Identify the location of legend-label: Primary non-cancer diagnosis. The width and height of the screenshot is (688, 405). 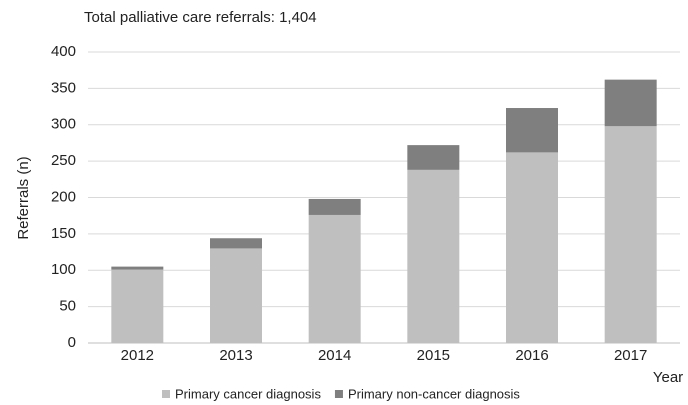
(434, 393).